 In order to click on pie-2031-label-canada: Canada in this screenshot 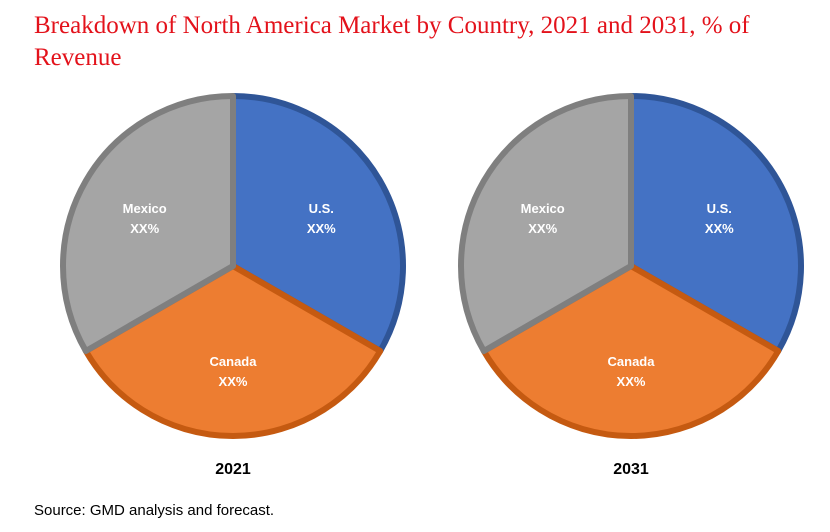, I will do `click(632, 361)`.